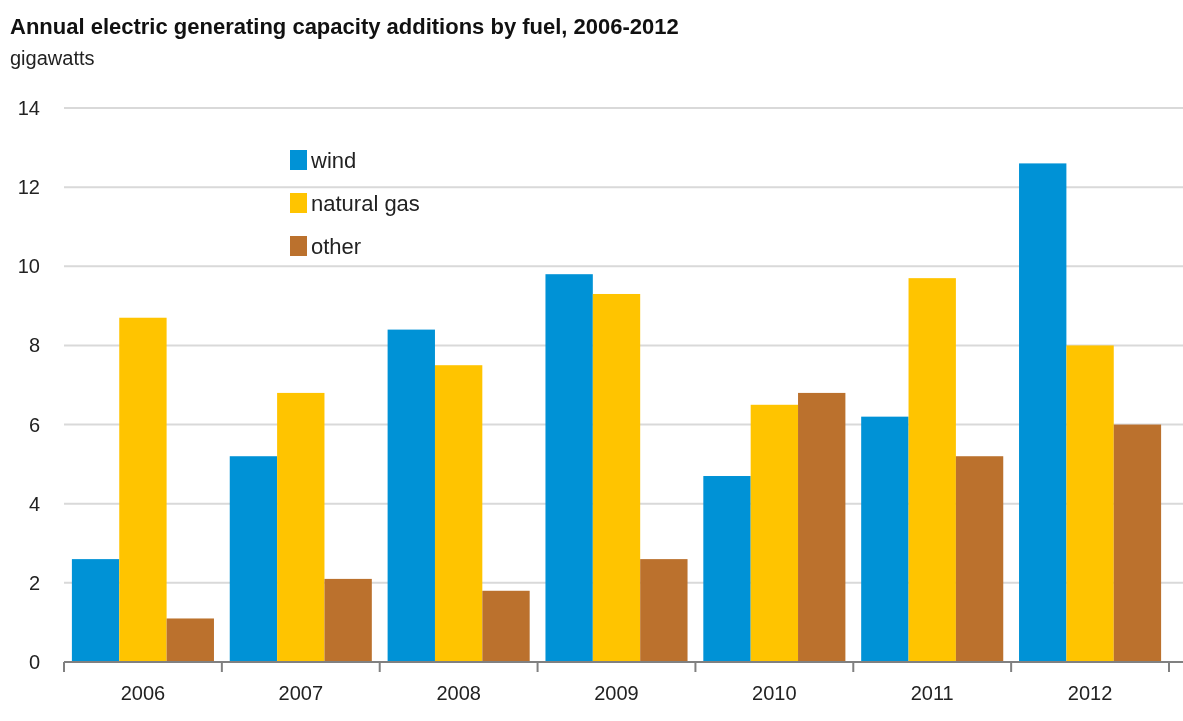  What do you see at coordinates (336, 246) in the screenshot?
I see `legend-label: other` at bounding box center [336, 246].